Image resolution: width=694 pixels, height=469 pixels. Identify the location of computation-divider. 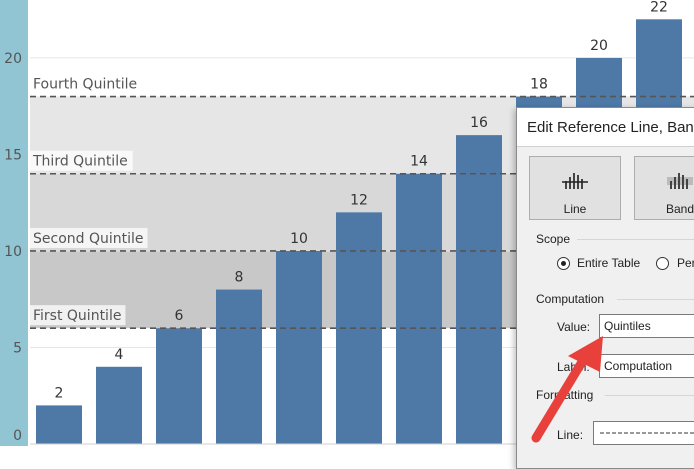
(655, 299).